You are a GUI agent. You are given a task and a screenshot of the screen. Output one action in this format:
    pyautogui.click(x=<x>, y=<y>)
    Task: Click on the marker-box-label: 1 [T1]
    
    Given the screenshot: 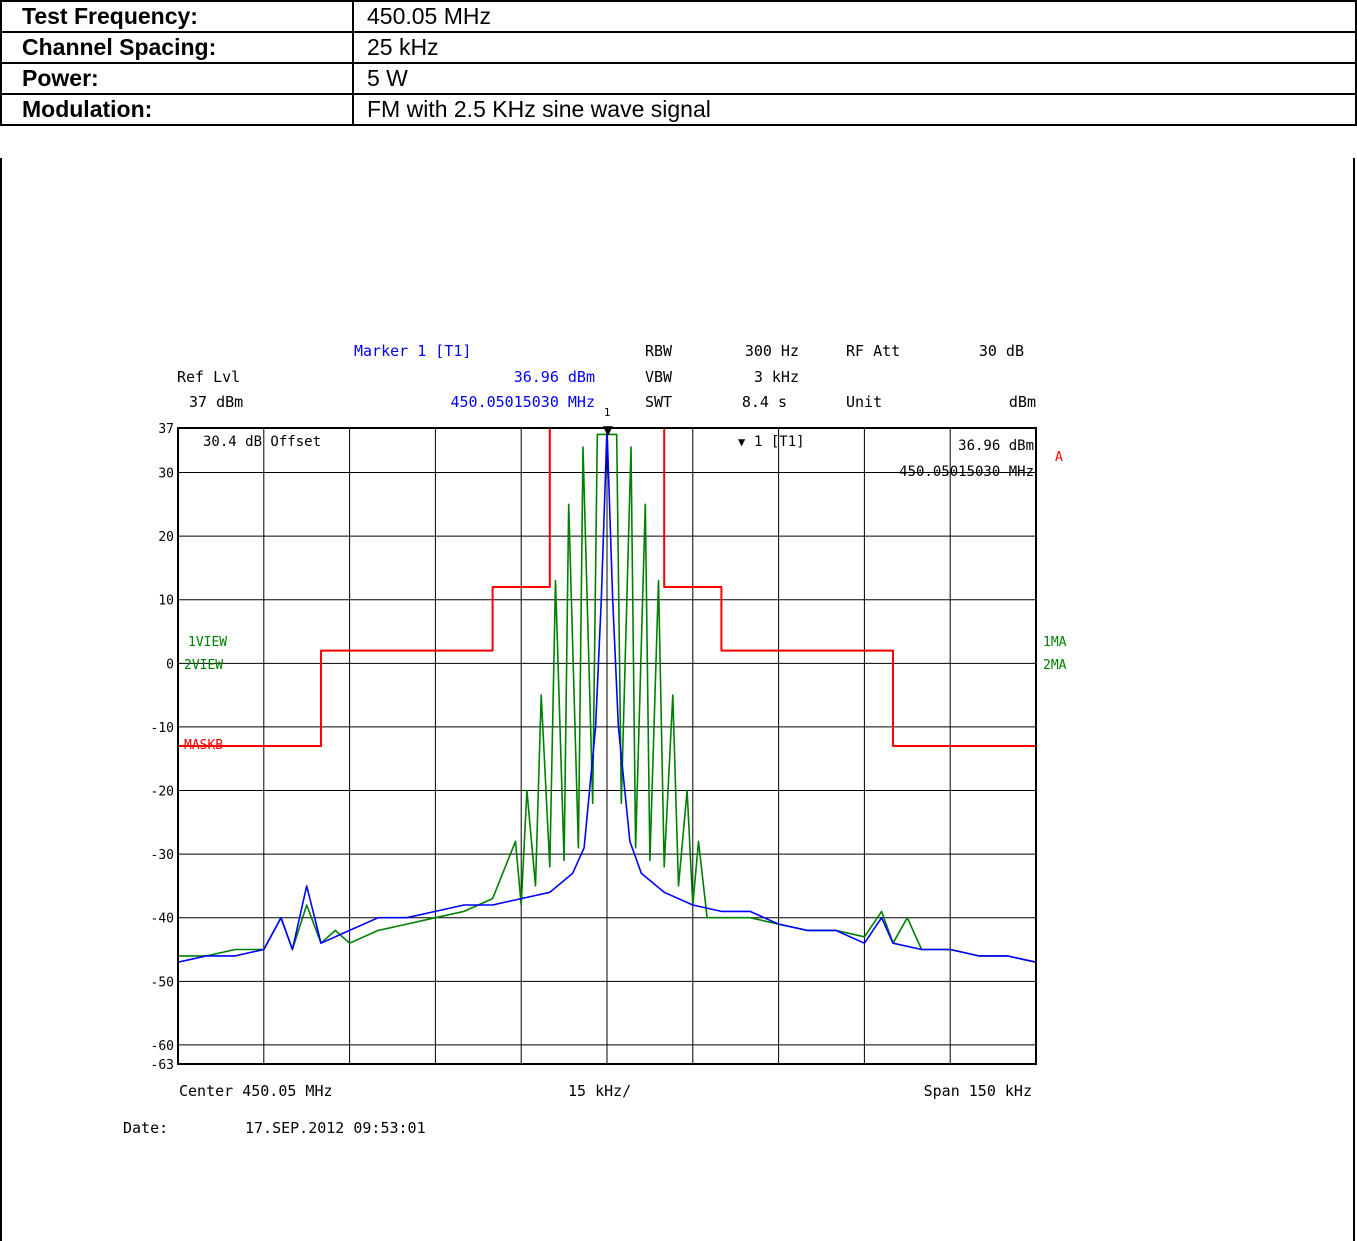 What is the action you would take?
    pyautogui.click(x=779, y=442)
    